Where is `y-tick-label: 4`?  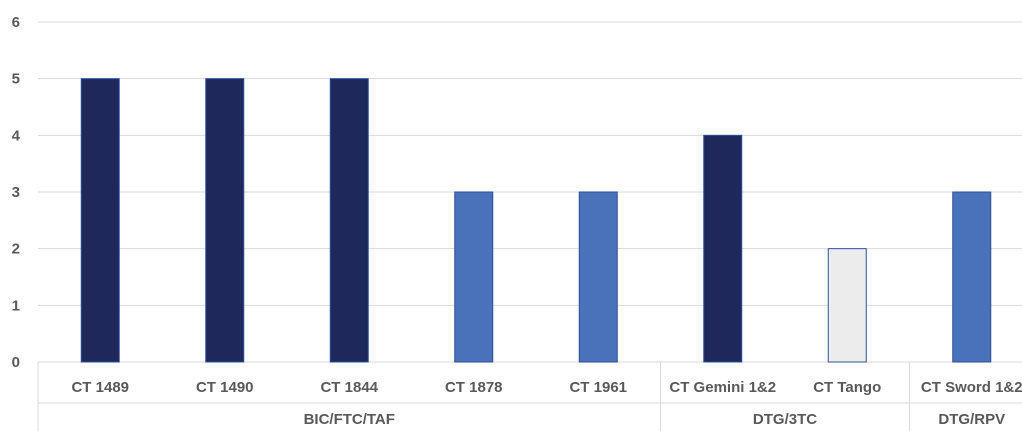
y-tick-label: 4 is located at coordinates (16, 135).